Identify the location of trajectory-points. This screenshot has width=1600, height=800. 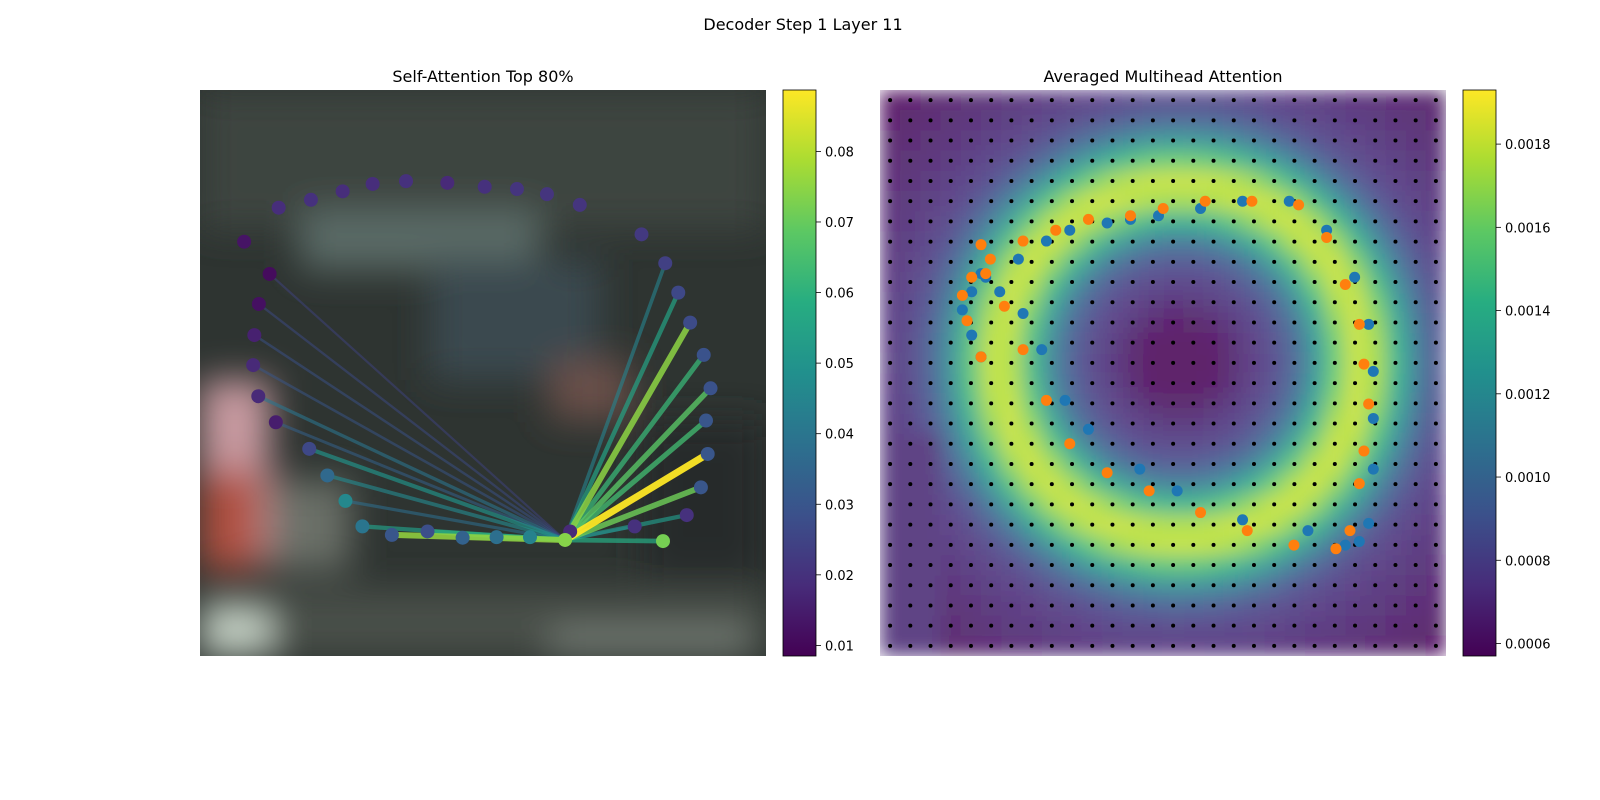
(477, 361).